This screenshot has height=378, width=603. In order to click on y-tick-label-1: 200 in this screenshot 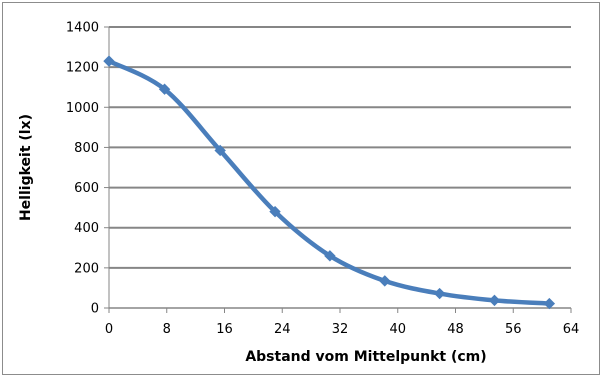, I will do `click(86, 268)`.